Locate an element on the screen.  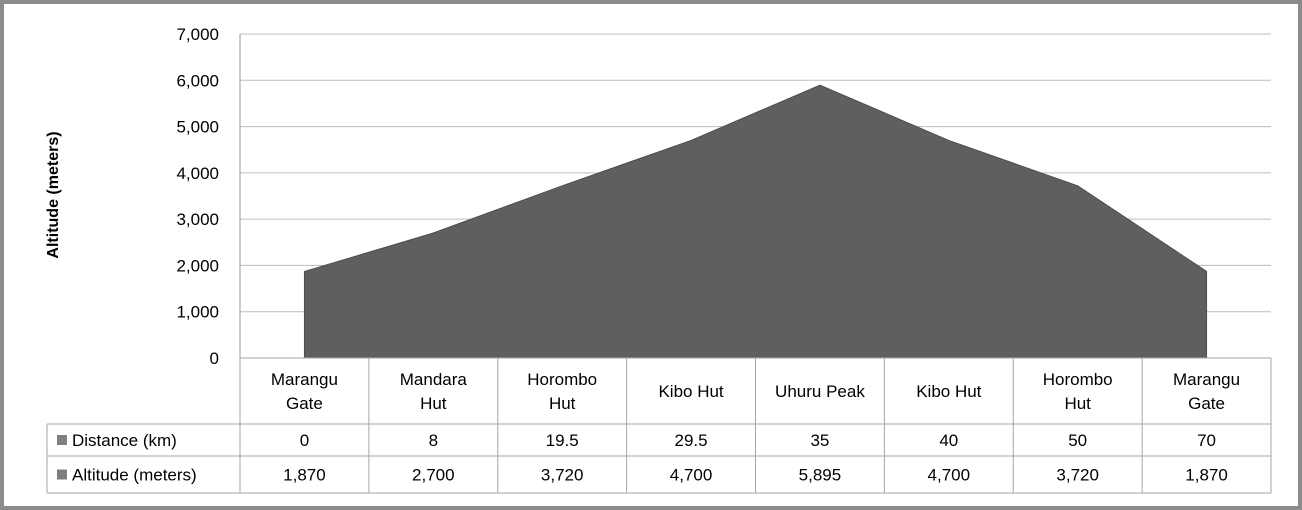
data-label: 35 is located at coordinates (819, 440).